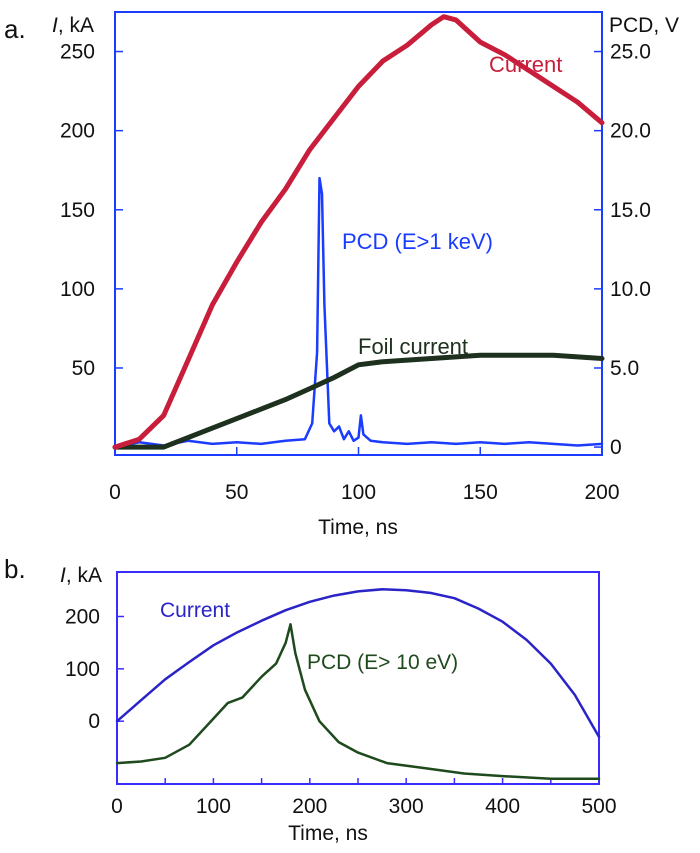  I want to click on panel-a-x-tick-label: 0, so click(115, 492).